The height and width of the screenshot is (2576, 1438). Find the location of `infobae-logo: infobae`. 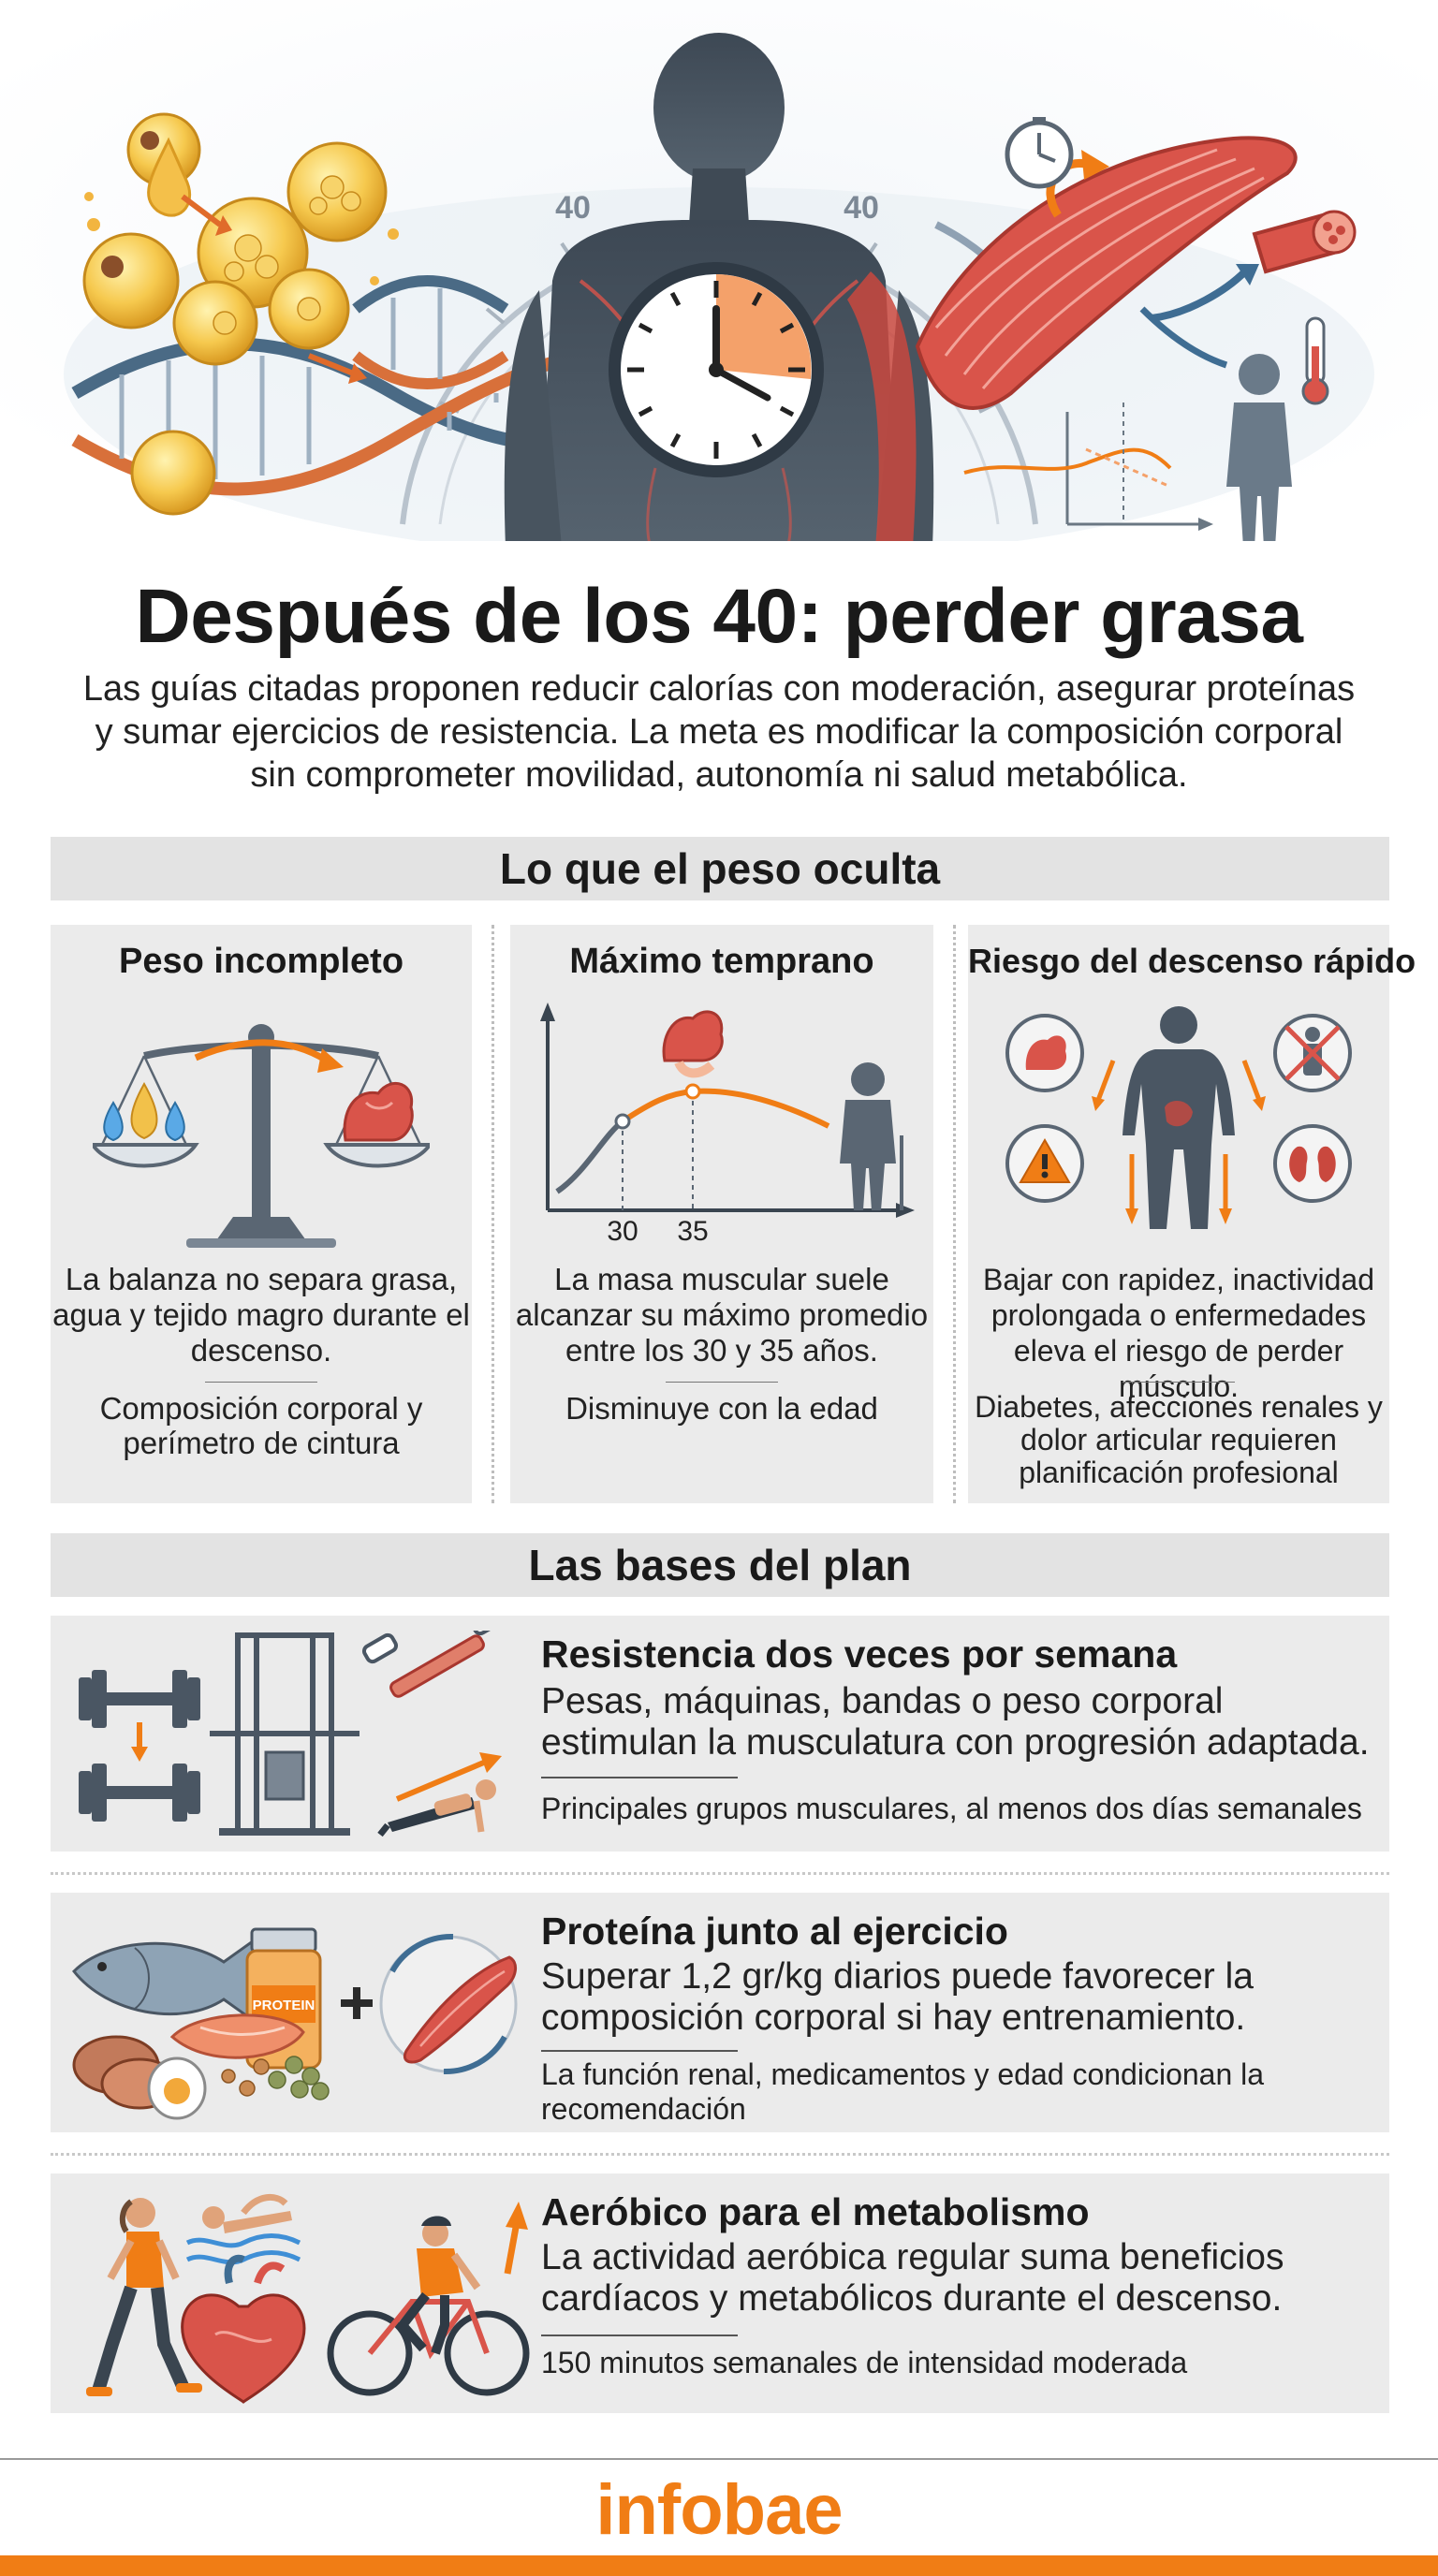

infobae-logo: infobae is located at coordinates (719, 2510).